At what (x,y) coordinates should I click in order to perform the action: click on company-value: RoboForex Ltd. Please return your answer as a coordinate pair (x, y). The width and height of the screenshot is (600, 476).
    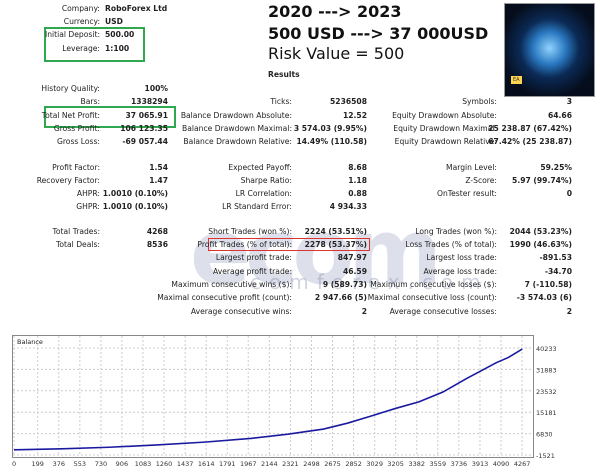
    Looking at the image, I should click on (136, 8).